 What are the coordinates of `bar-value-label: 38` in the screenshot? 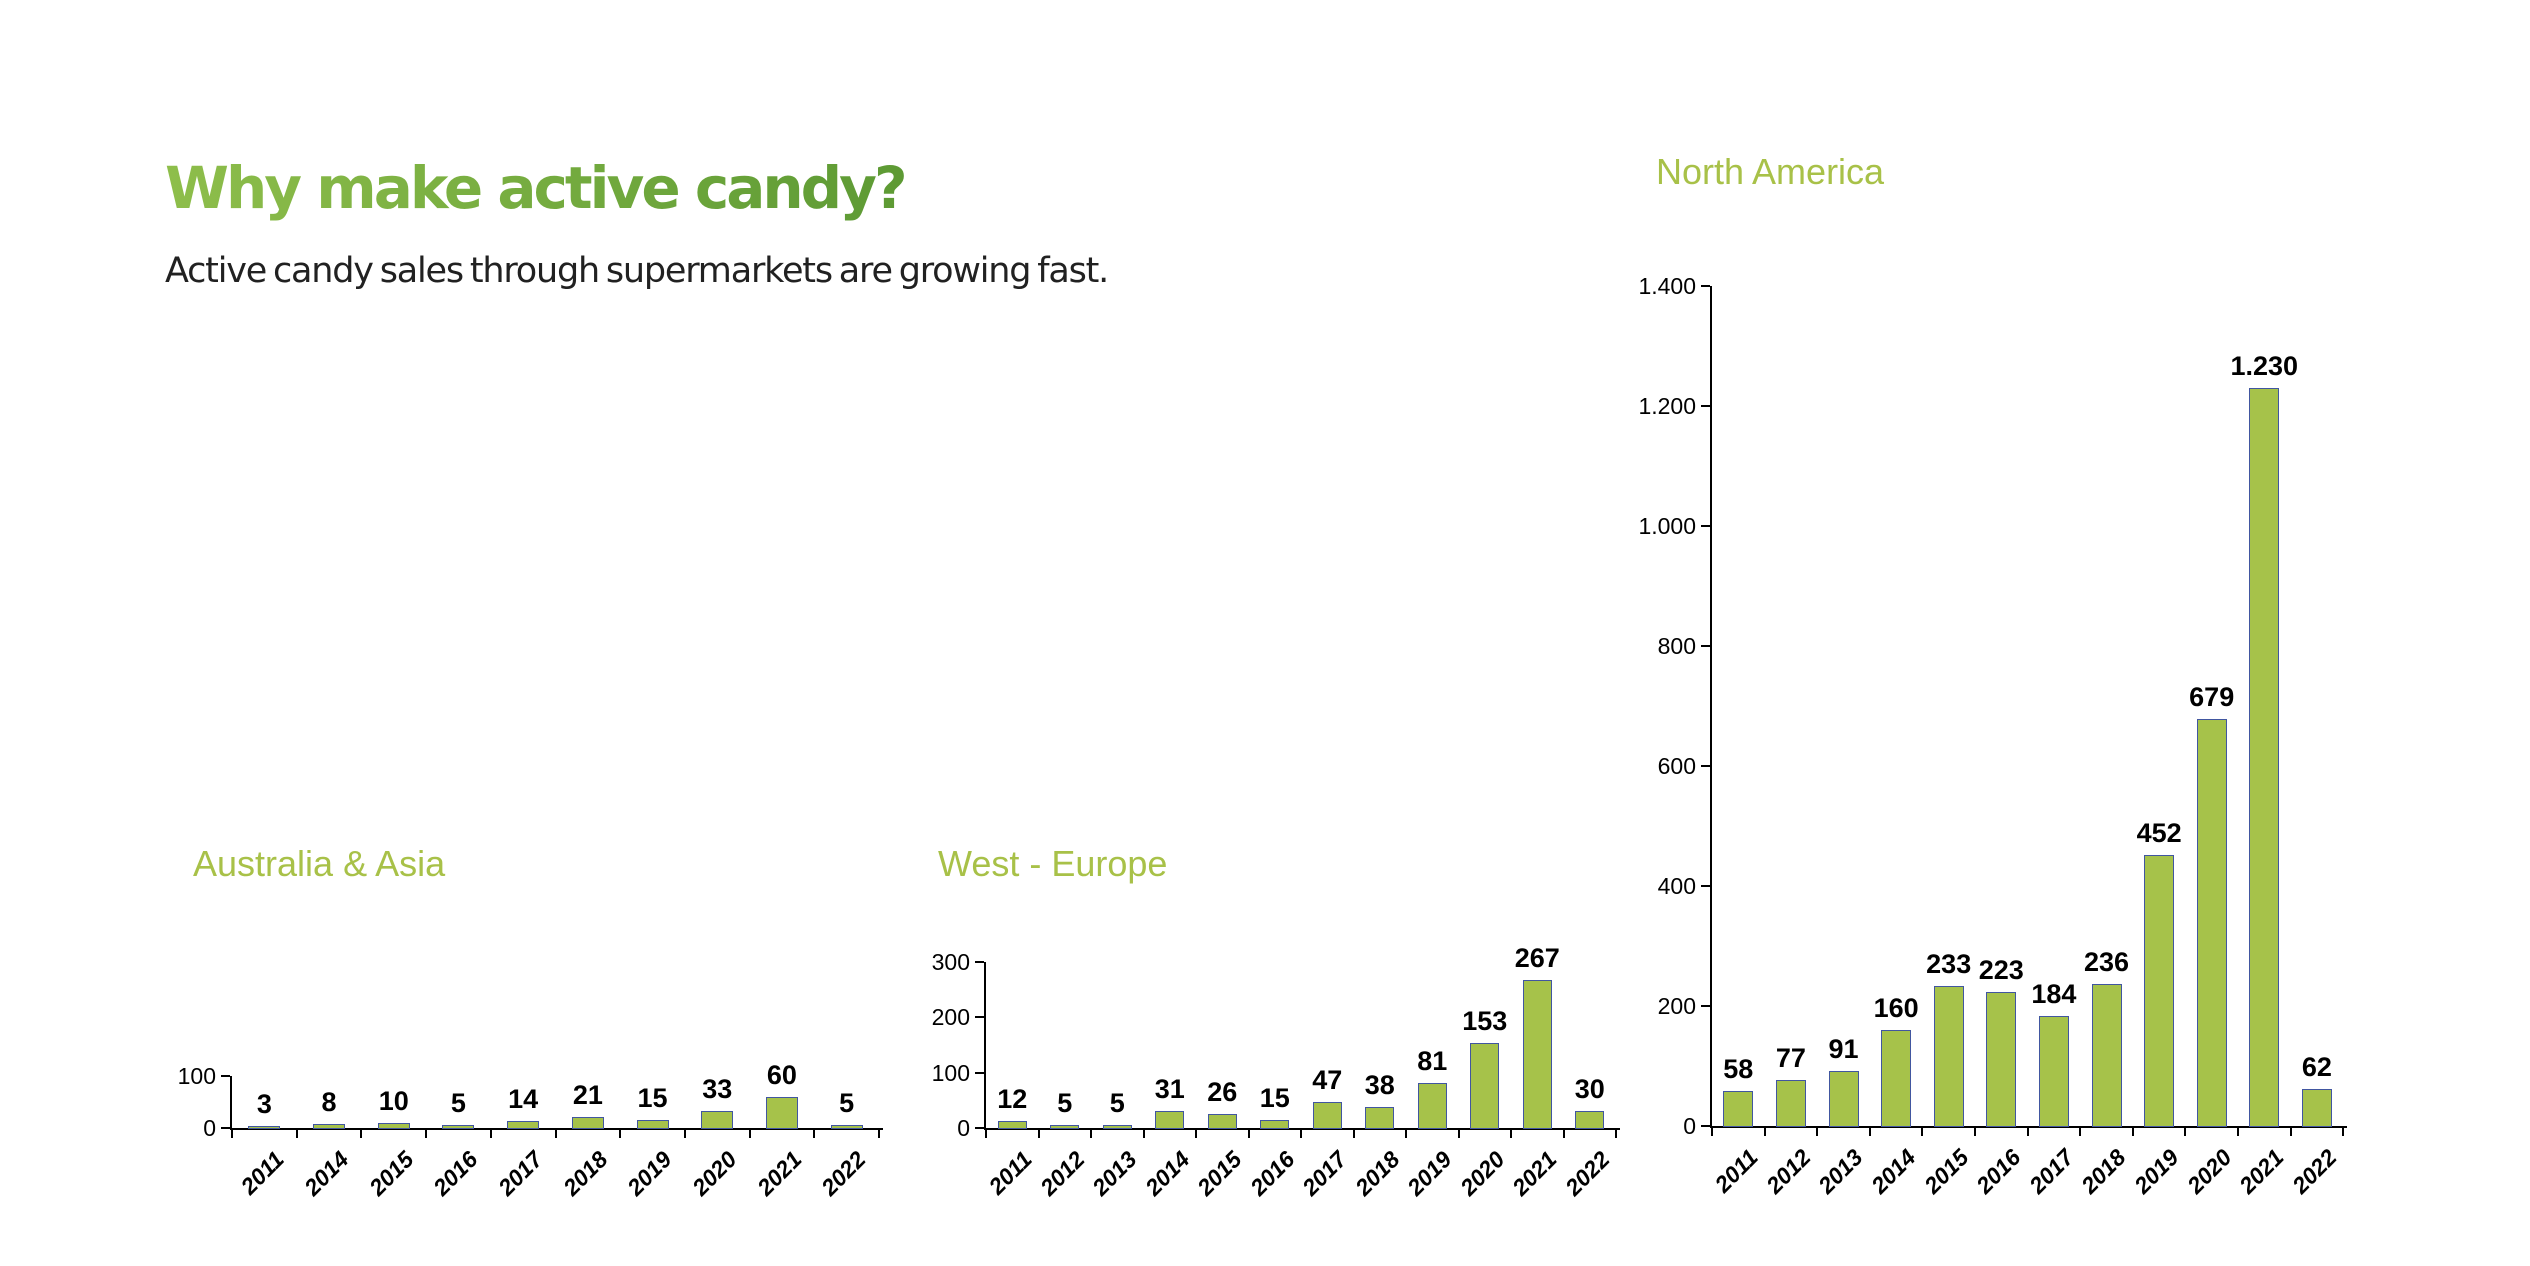 It's located at (1379, 1084).